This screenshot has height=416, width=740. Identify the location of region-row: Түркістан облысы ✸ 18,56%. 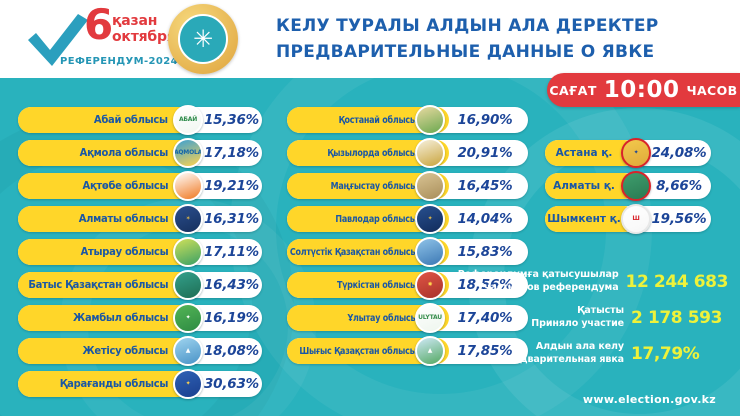
(407, 285).